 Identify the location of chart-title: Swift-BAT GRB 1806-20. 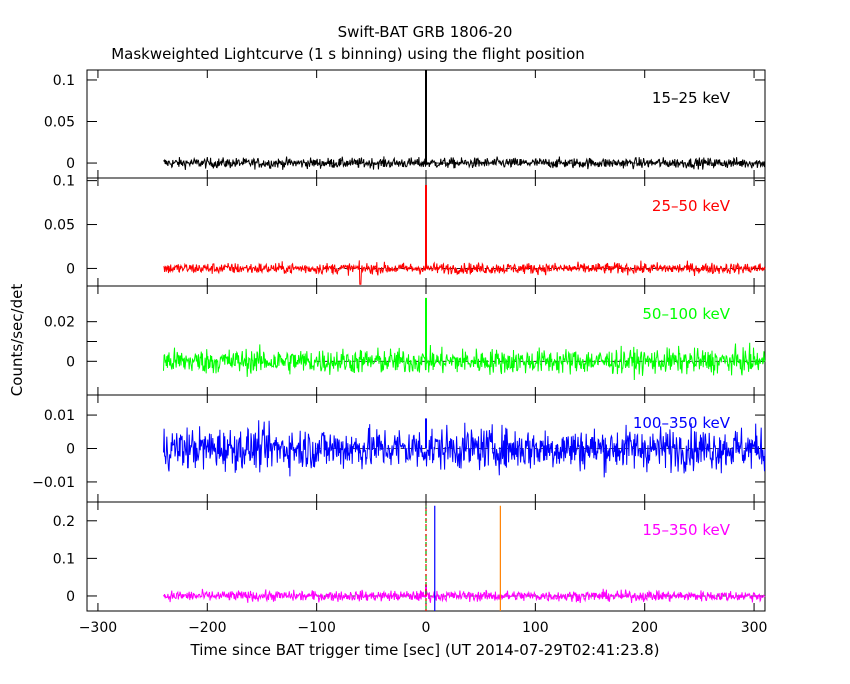
(425, 32).